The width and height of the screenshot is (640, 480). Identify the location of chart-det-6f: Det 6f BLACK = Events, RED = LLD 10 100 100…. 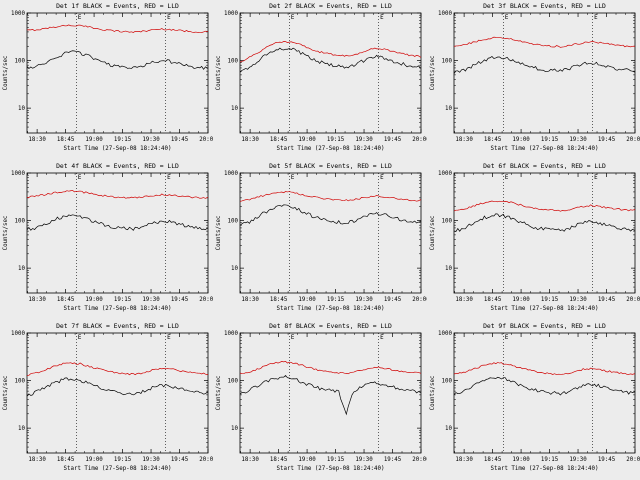
(533, 240).